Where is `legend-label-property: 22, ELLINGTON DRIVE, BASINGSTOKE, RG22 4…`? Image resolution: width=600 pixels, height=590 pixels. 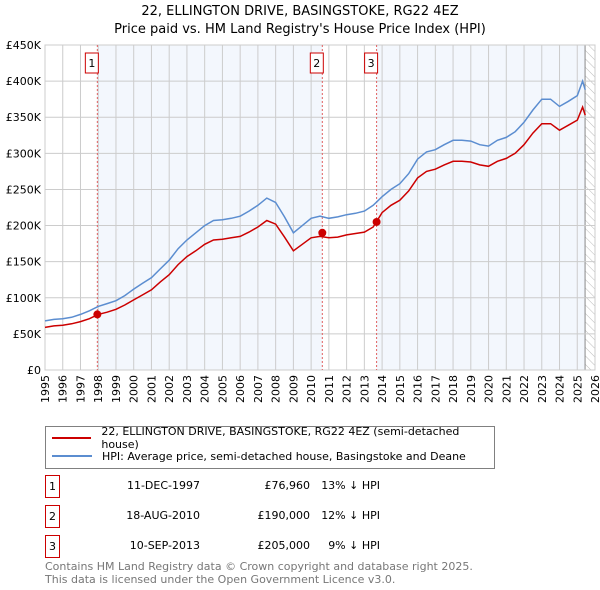
legend-label-property: 22, ELLINGTON DRIVE, BASINGSTOKE, RG22 4… is located at coordinates (280, 438).